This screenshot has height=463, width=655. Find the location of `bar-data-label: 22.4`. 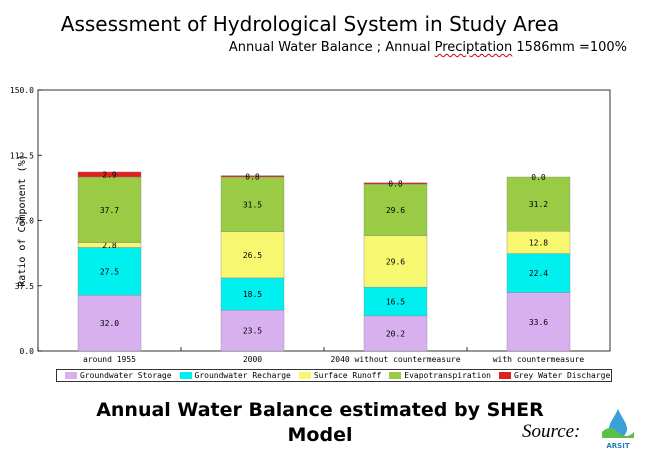

bar-data-label: 22.4 is located at coordinates (538, 273).